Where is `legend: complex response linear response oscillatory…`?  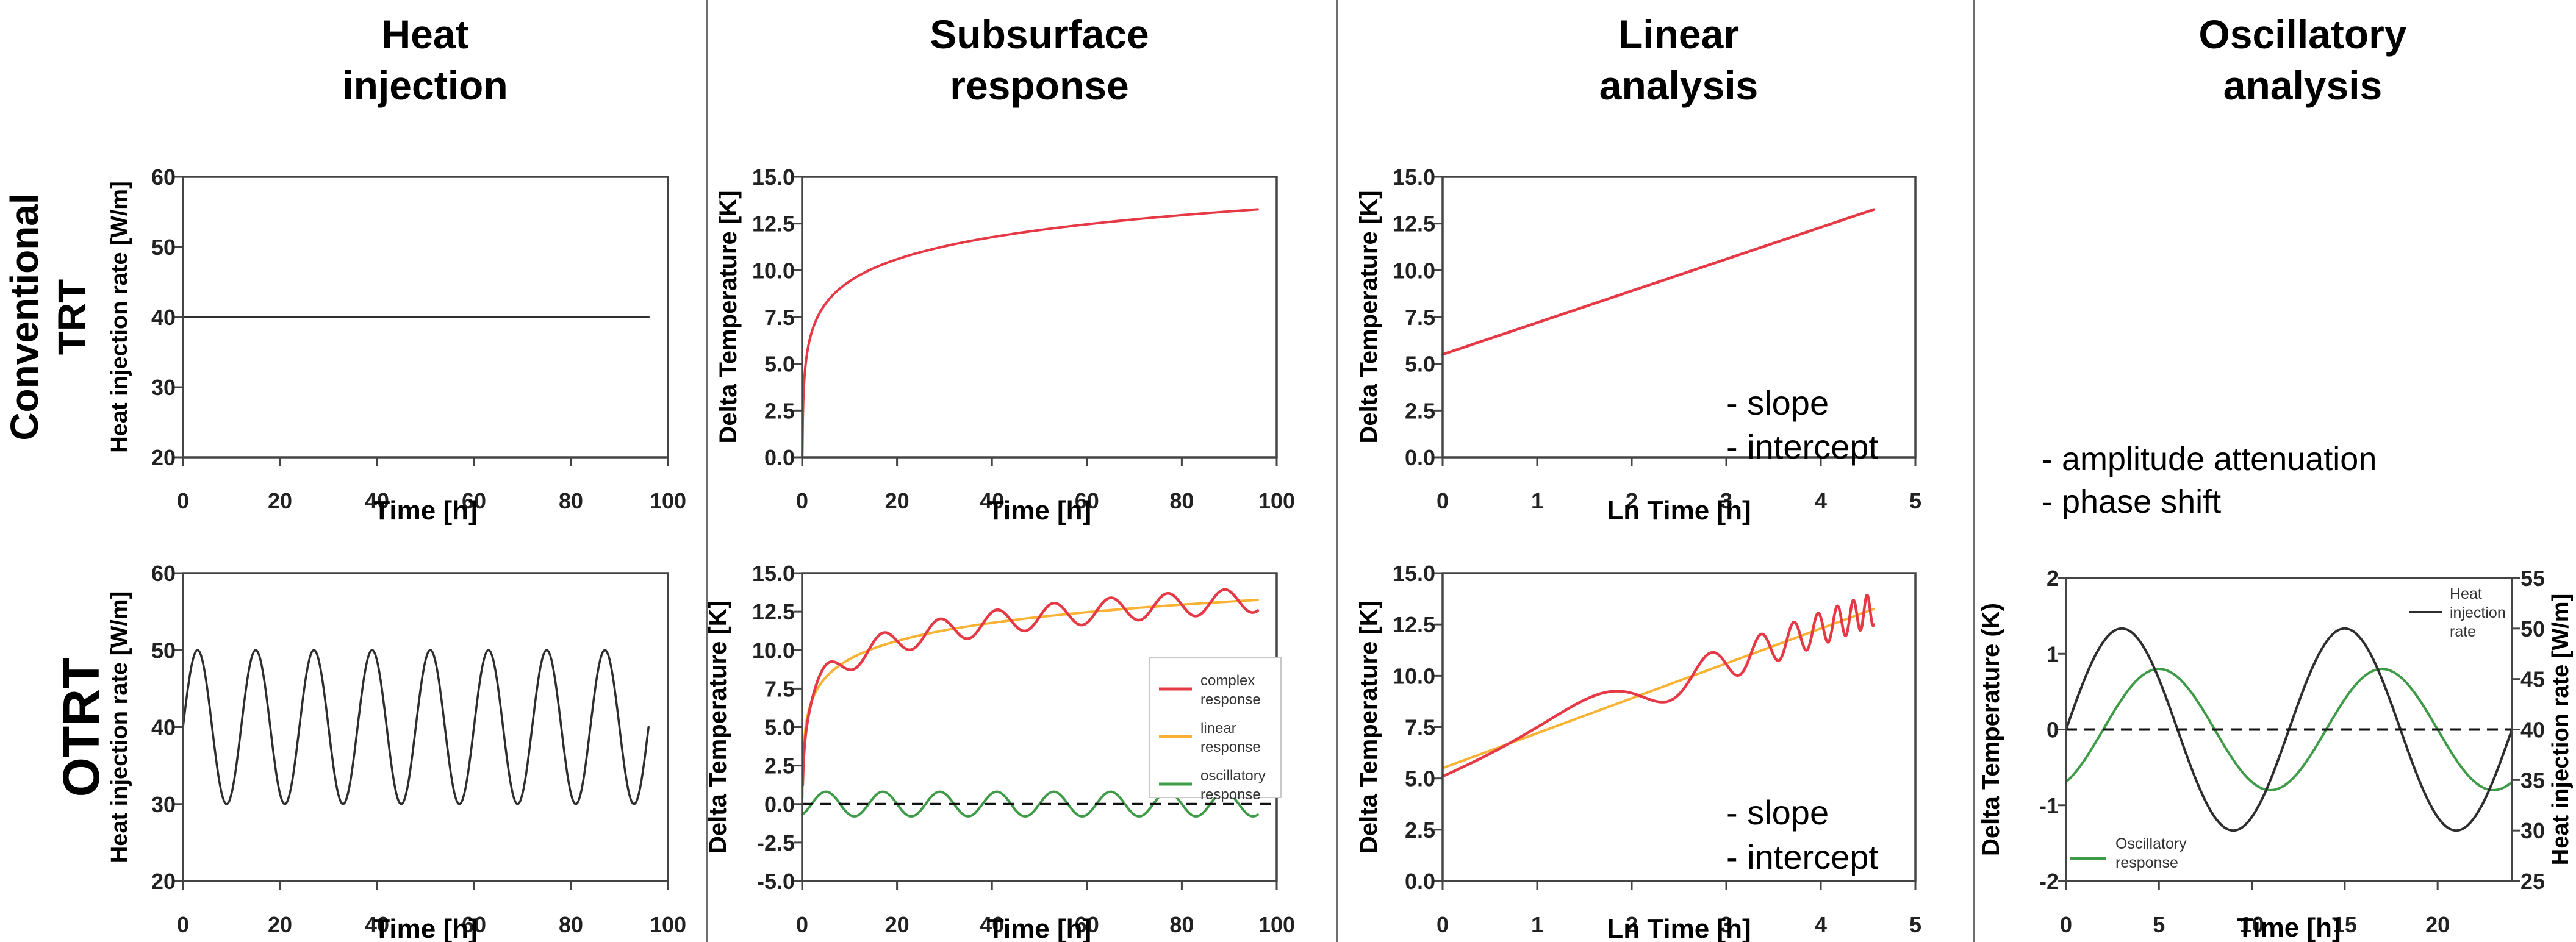
legend: complex response linear response oscillatory… is located at coordinates (1216, 730).